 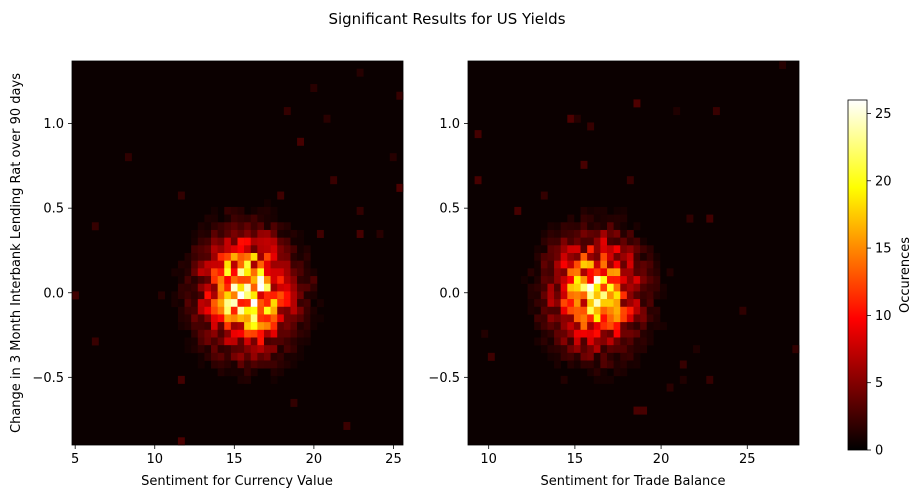 I want to click on colorbar-tick-label: 0, so click(x=879, y=451).